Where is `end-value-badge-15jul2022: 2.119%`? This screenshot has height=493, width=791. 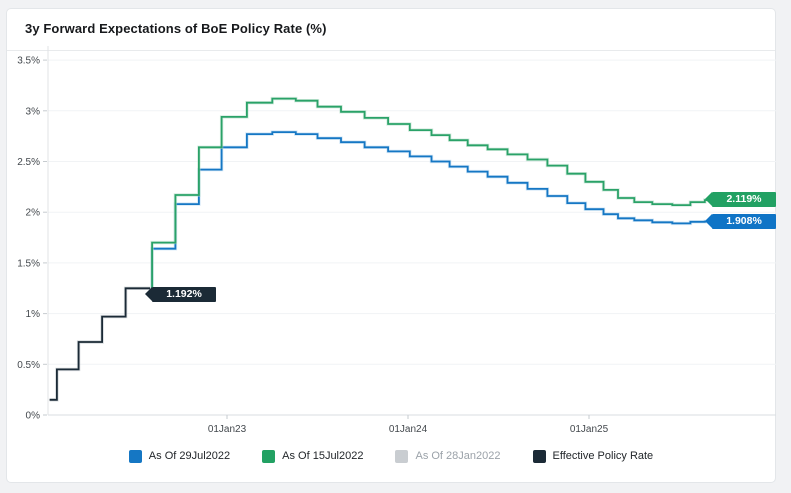 end-value-badge-15jul2022: 2.119% is located at coordinates (740, 199).